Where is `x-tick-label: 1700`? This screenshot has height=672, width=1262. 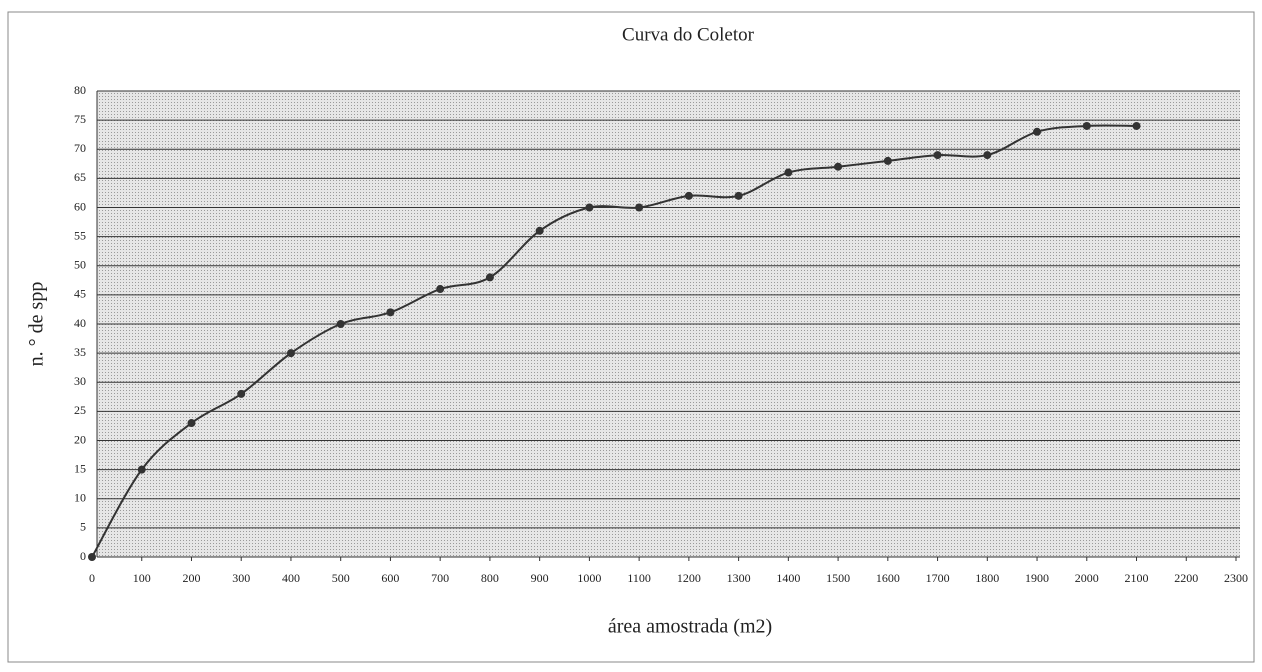 x-tick-label: 1700 is located at coordinates (938, 578).